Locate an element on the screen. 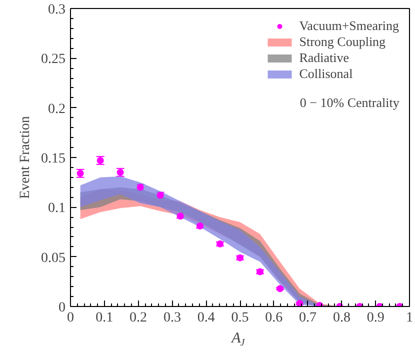  y-axis-title: Event Fraction is located at coordinates (25, 157).